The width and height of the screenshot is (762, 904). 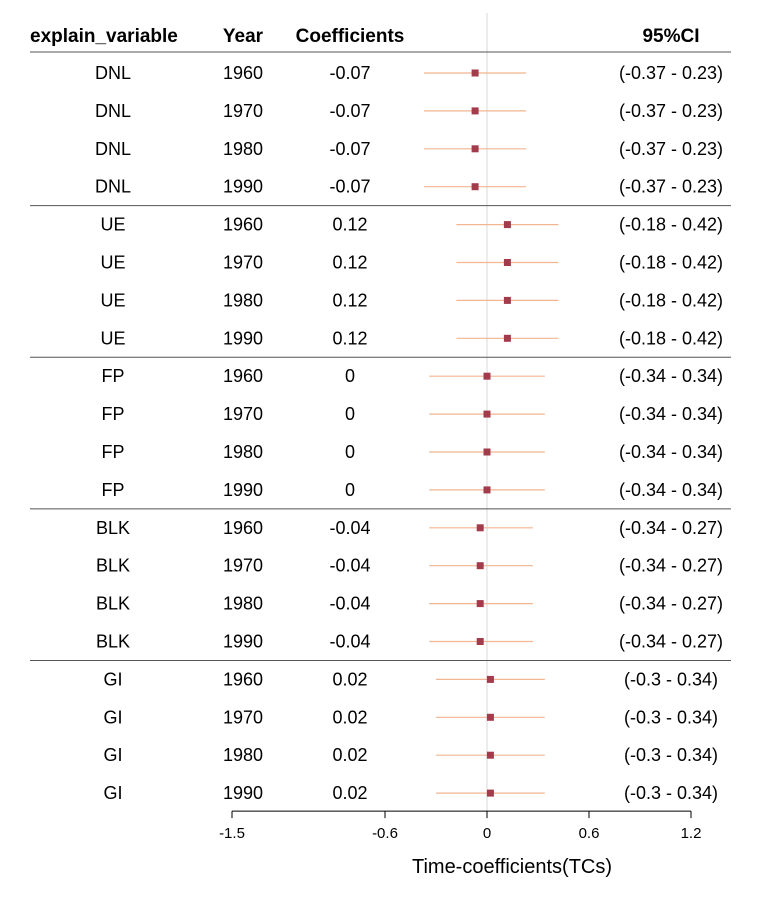 What do you see at coordinates (460, 826) in the screenshot?
I see `x-axis: -1.5 -0.6 0 0.6 1.2` at bounding box center [460, 826].